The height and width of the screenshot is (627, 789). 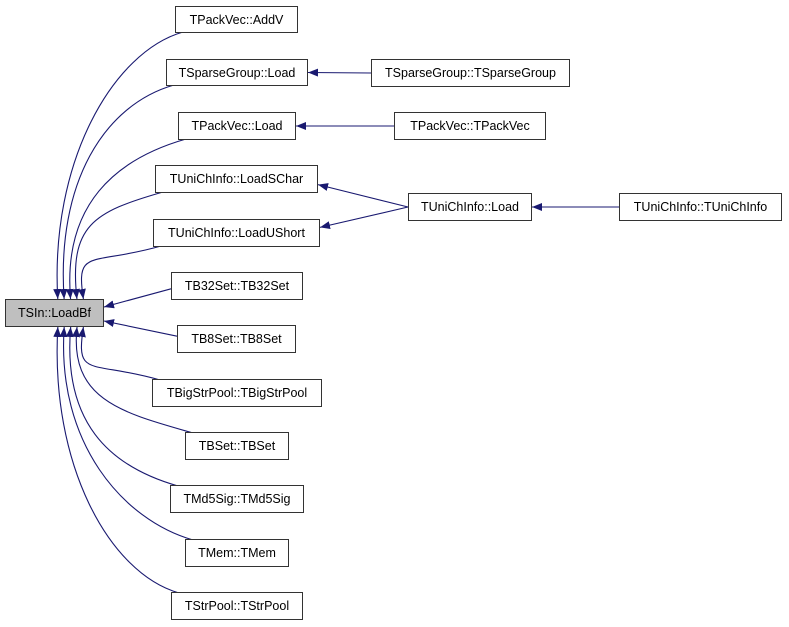 What do you see at coordinates (119, 353) in the screenshot?
I see `edge-bigstr-to-root` at bounding box center [119, 353].